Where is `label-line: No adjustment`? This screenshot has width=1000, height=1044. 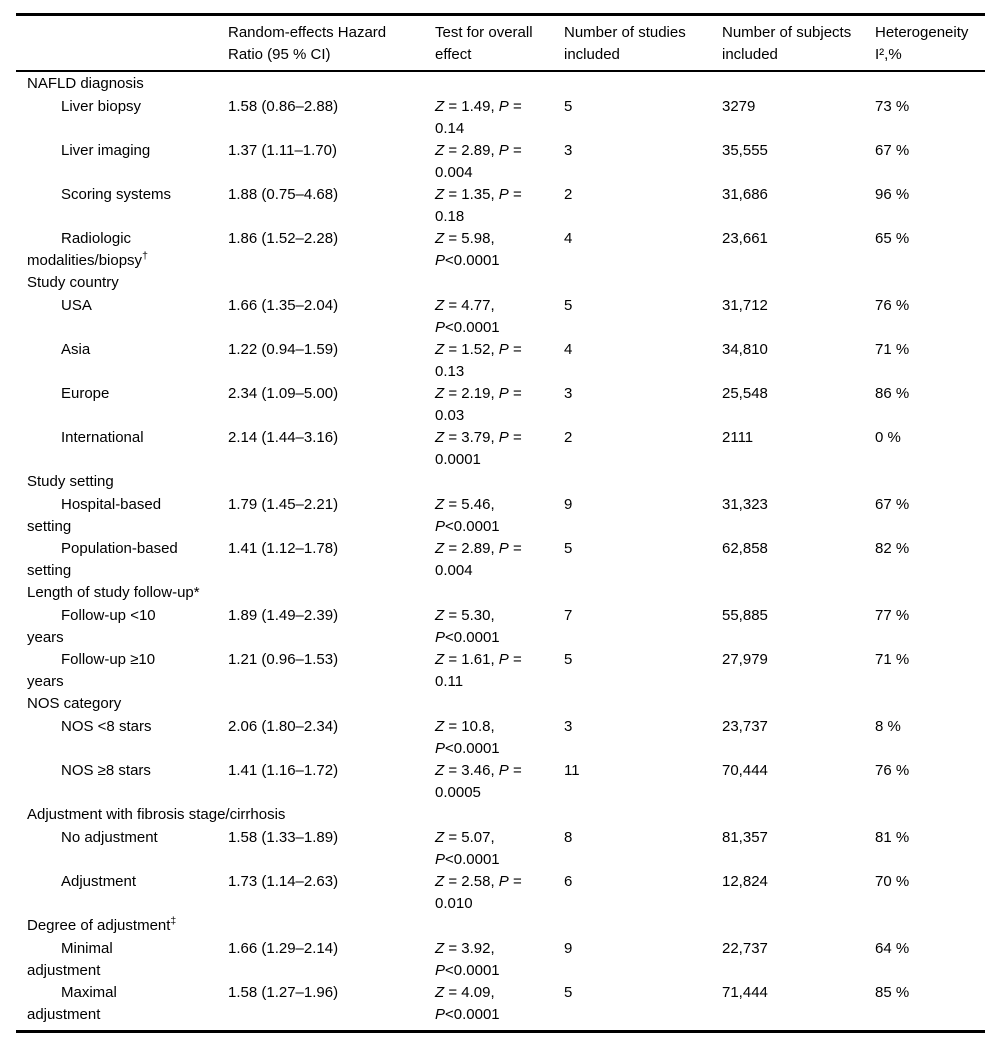 label-line: No adjustment is located at coordinates (109, 837).